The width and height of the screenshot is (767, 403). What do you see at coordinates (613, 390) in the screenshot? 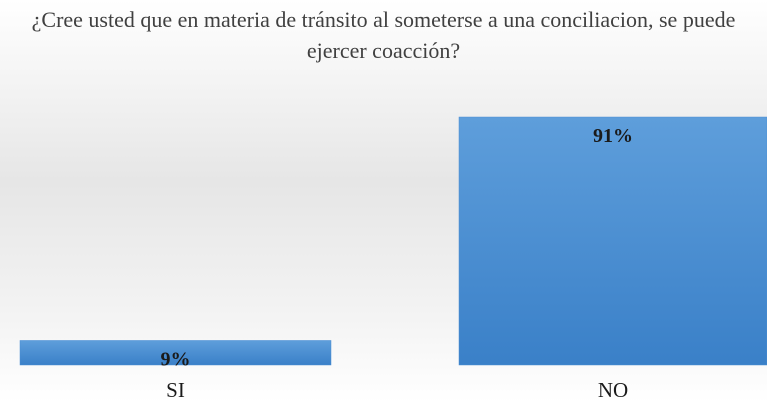
I see `x-tick-label: NO` at bounding box center [613, 390].